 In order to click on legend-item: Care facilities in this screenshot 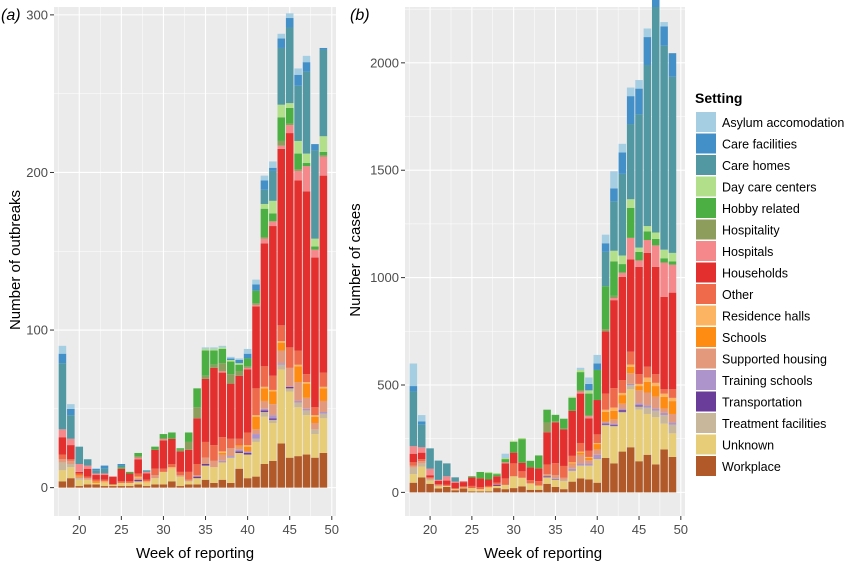, I will do `click(746, 143)`.